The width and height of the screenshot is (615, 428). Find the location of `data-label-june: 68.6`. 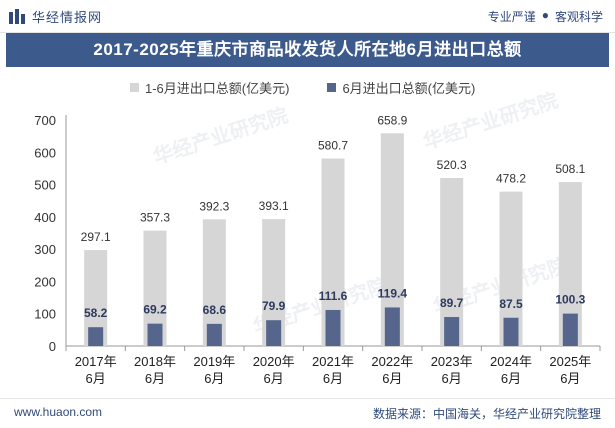

data-label-june: 68.6 is located at coordinates (215, 310).